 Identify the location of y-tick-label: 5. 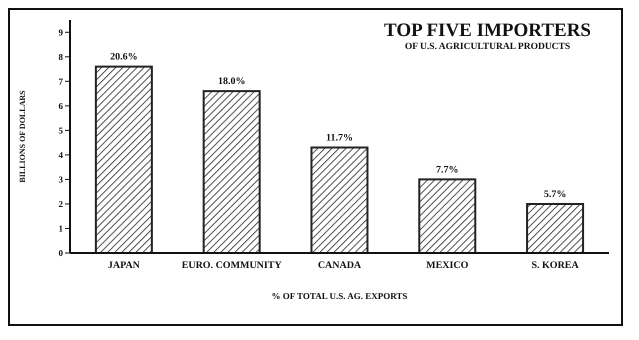
(61, 131).